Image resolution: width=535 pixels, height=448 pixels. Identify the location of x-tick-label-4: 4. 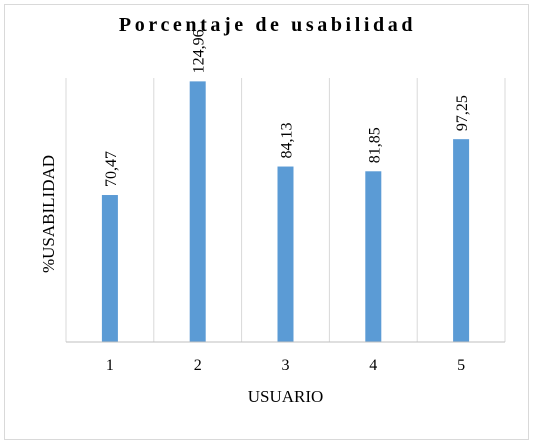
(373, 365).